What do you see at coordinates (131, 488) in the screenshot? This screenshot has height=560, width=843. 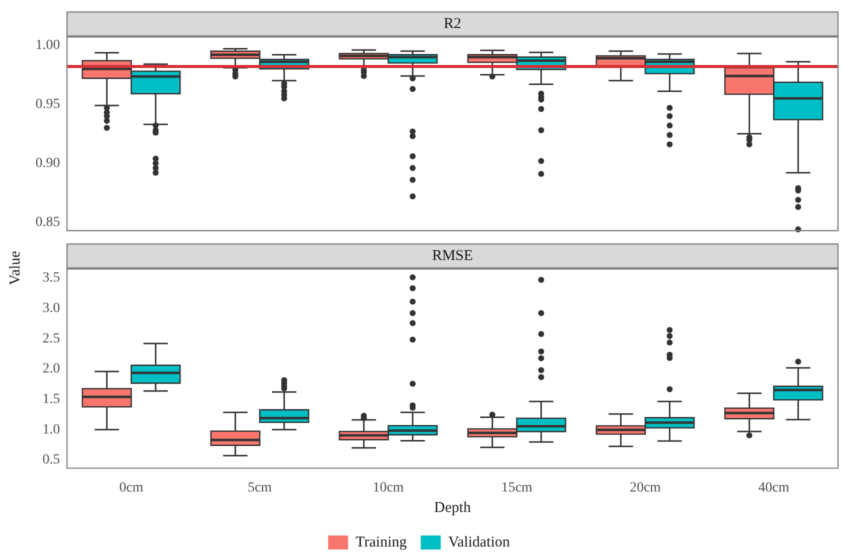 I see `x-tick-label: 0cm` at bounding box center [131, 488].